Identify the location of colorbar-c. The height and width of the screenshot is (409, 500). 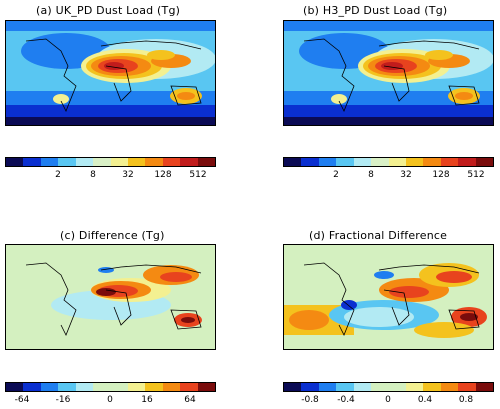
(110, 387).